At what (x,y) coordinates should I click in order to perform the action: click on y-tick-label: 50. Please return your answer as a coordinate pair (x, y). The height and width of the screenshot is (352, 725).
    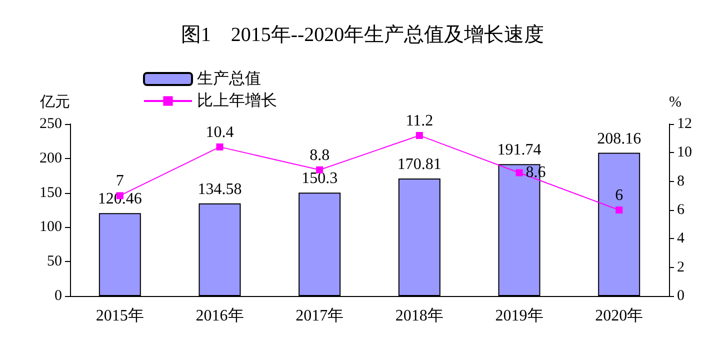
    Looking at the image, I should click on (54, 262).